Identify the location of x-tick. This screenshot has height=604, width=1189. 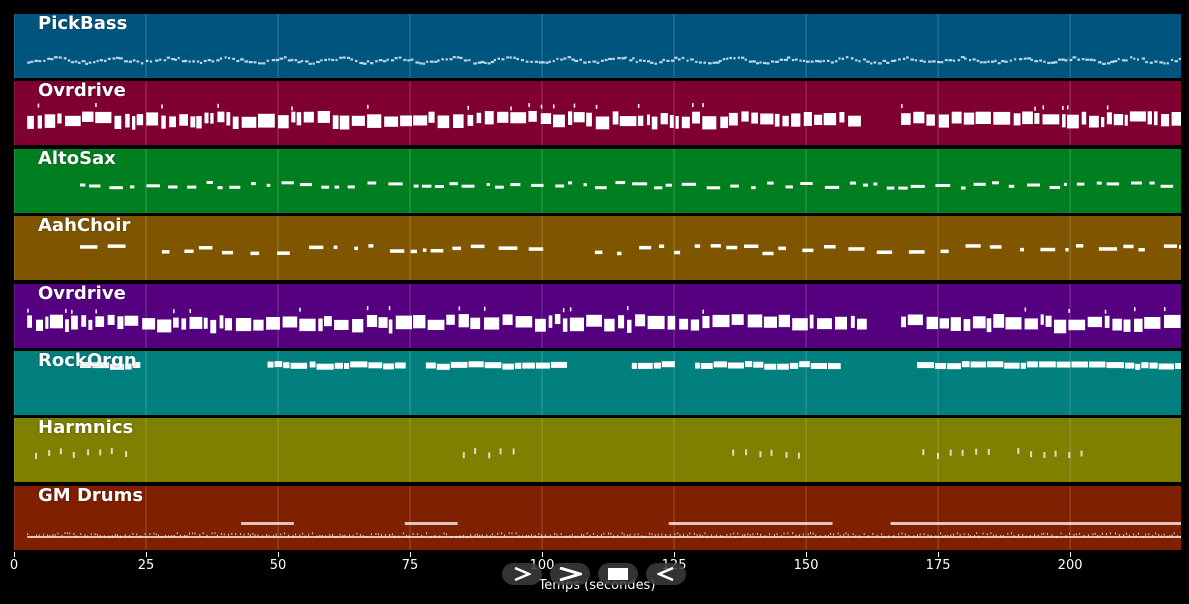
(14, 554).